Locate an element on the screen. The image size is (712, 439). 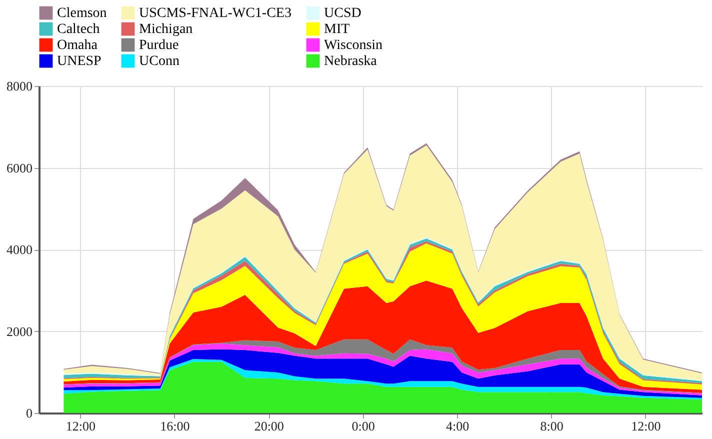
y-tick-label: 2000 is located at coordinates (19, 331).